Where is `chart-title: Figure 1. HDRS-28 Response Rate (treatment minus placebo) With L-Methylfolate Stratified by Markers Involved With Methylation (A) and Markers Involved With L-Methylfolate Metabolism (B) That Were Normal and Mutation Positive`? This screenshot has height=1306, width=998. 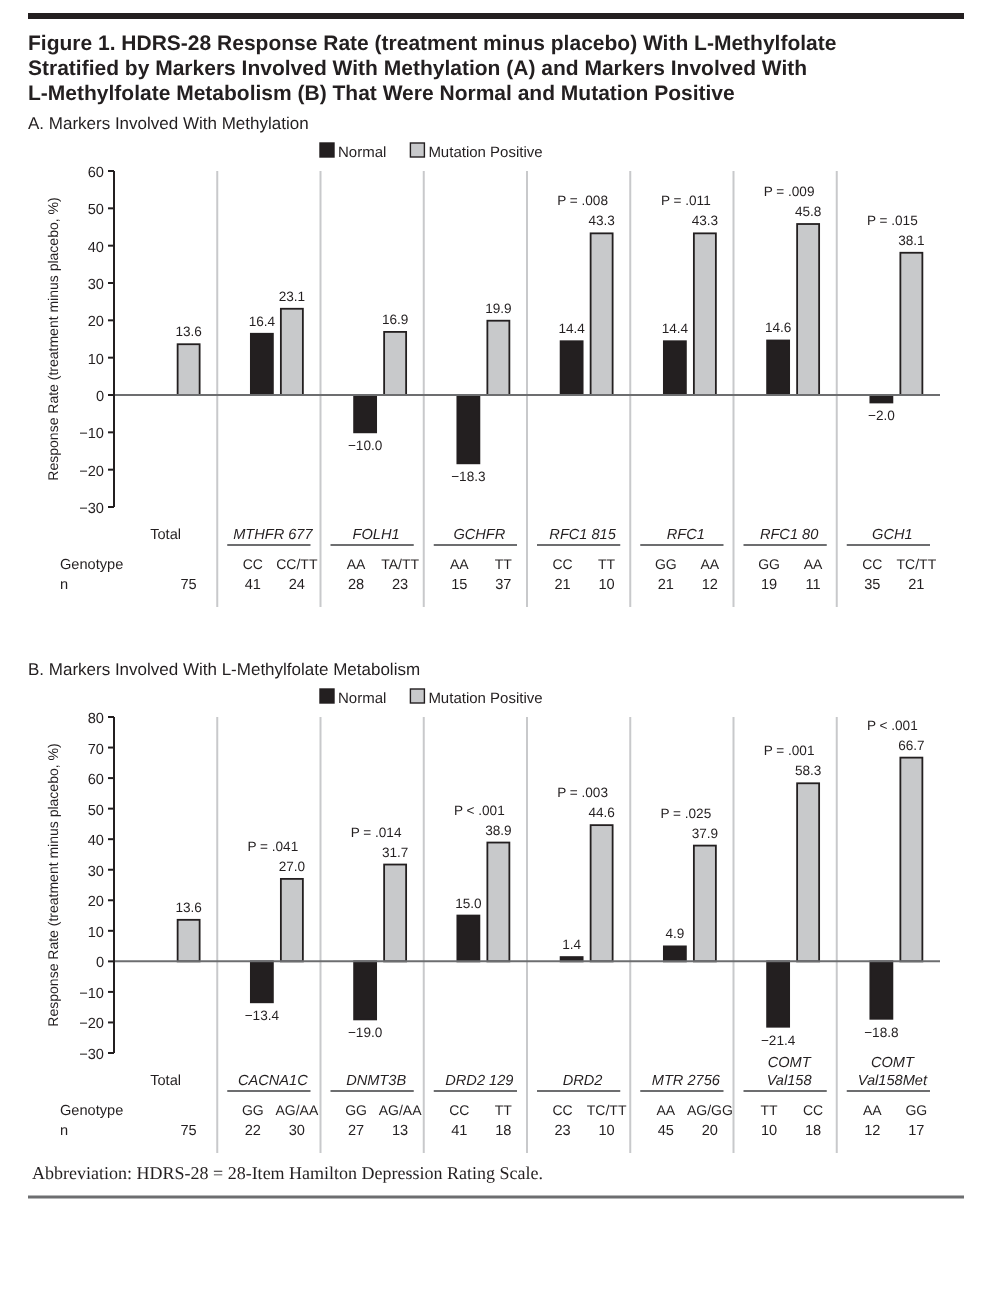 chart-title: Figure 1. HDRS-28 Response Rate (treatment minus placebo) With L-Methylfolate Stratified by Markers Involved With Methylation (A) and Markers Involved With L-Methylfolate Metabolism (B) That Were Normal and Mutation Positive is located at coordinates (432, 69).